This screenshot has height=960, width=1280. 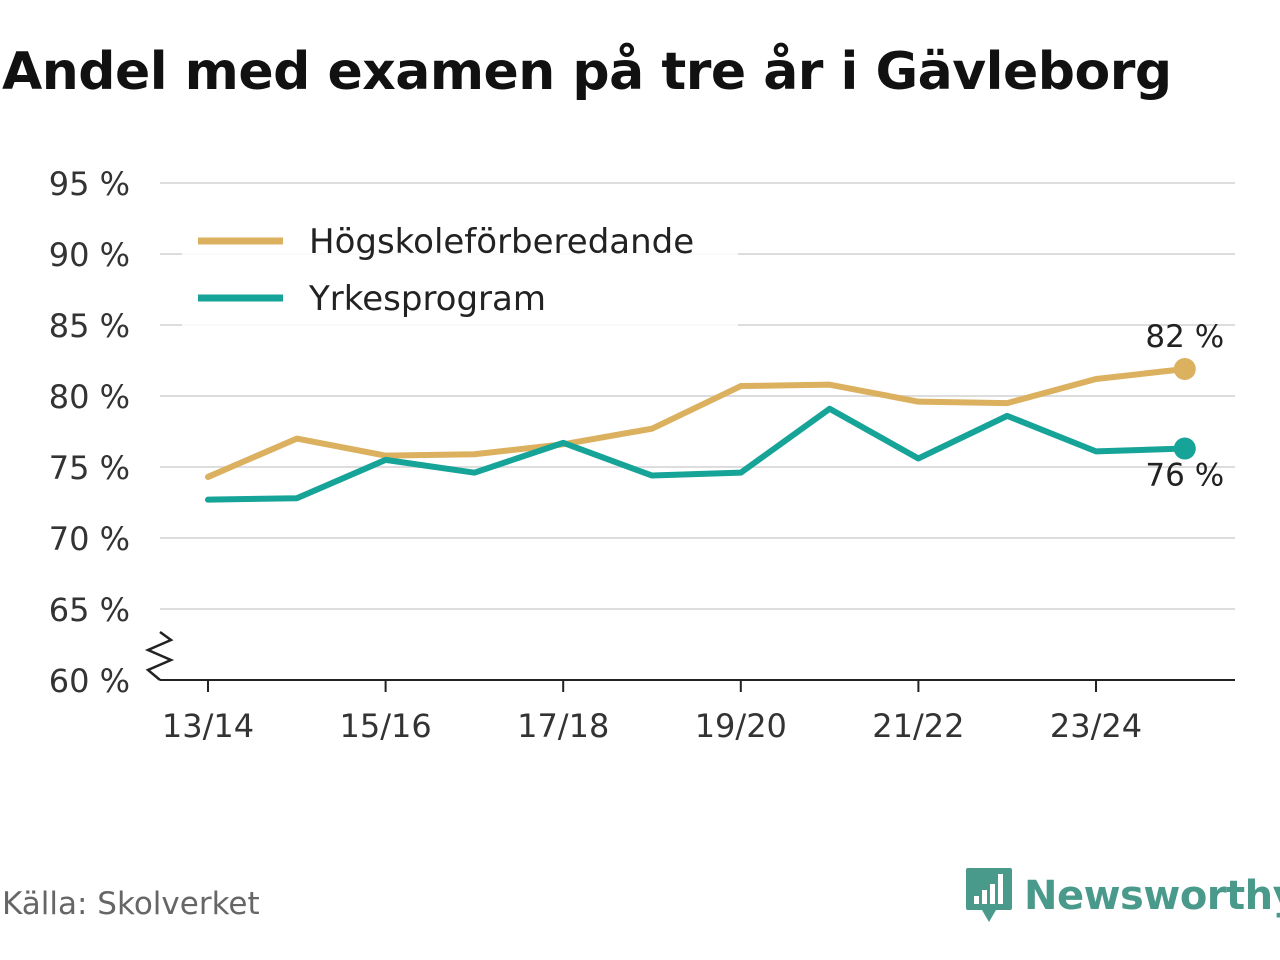 What do you see at coordinates (1152, 896) in the screenshot?
I see `brand-name: Newsworthy` at bounding box center [1152, 896].